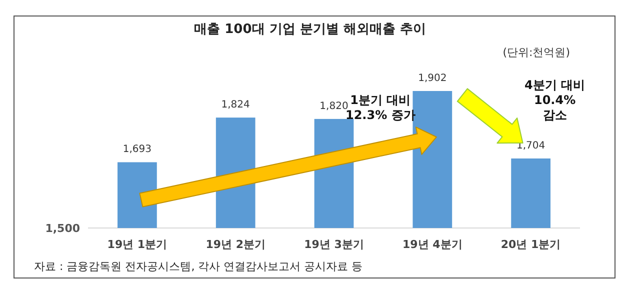 This screenshot has width=620, height=294. Describe the element at coordinates (198, 266) in the screenshot. I see `text: 자료 : 금융감독원 전자공시스템, 각사 연결감사보고서 공시자료 등` at that location.